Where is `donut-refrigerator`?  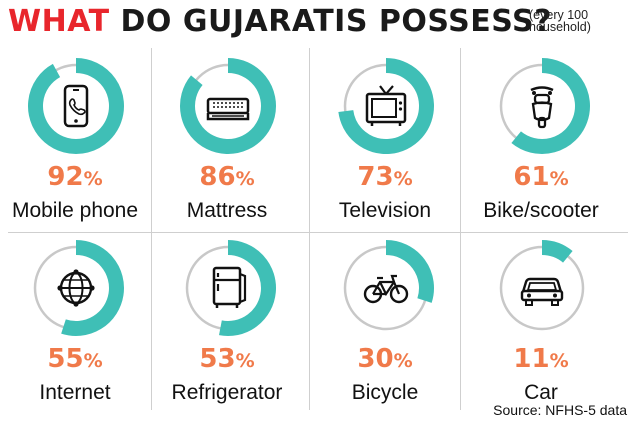
donut-refrigerator is located at coordinates (228, 288).